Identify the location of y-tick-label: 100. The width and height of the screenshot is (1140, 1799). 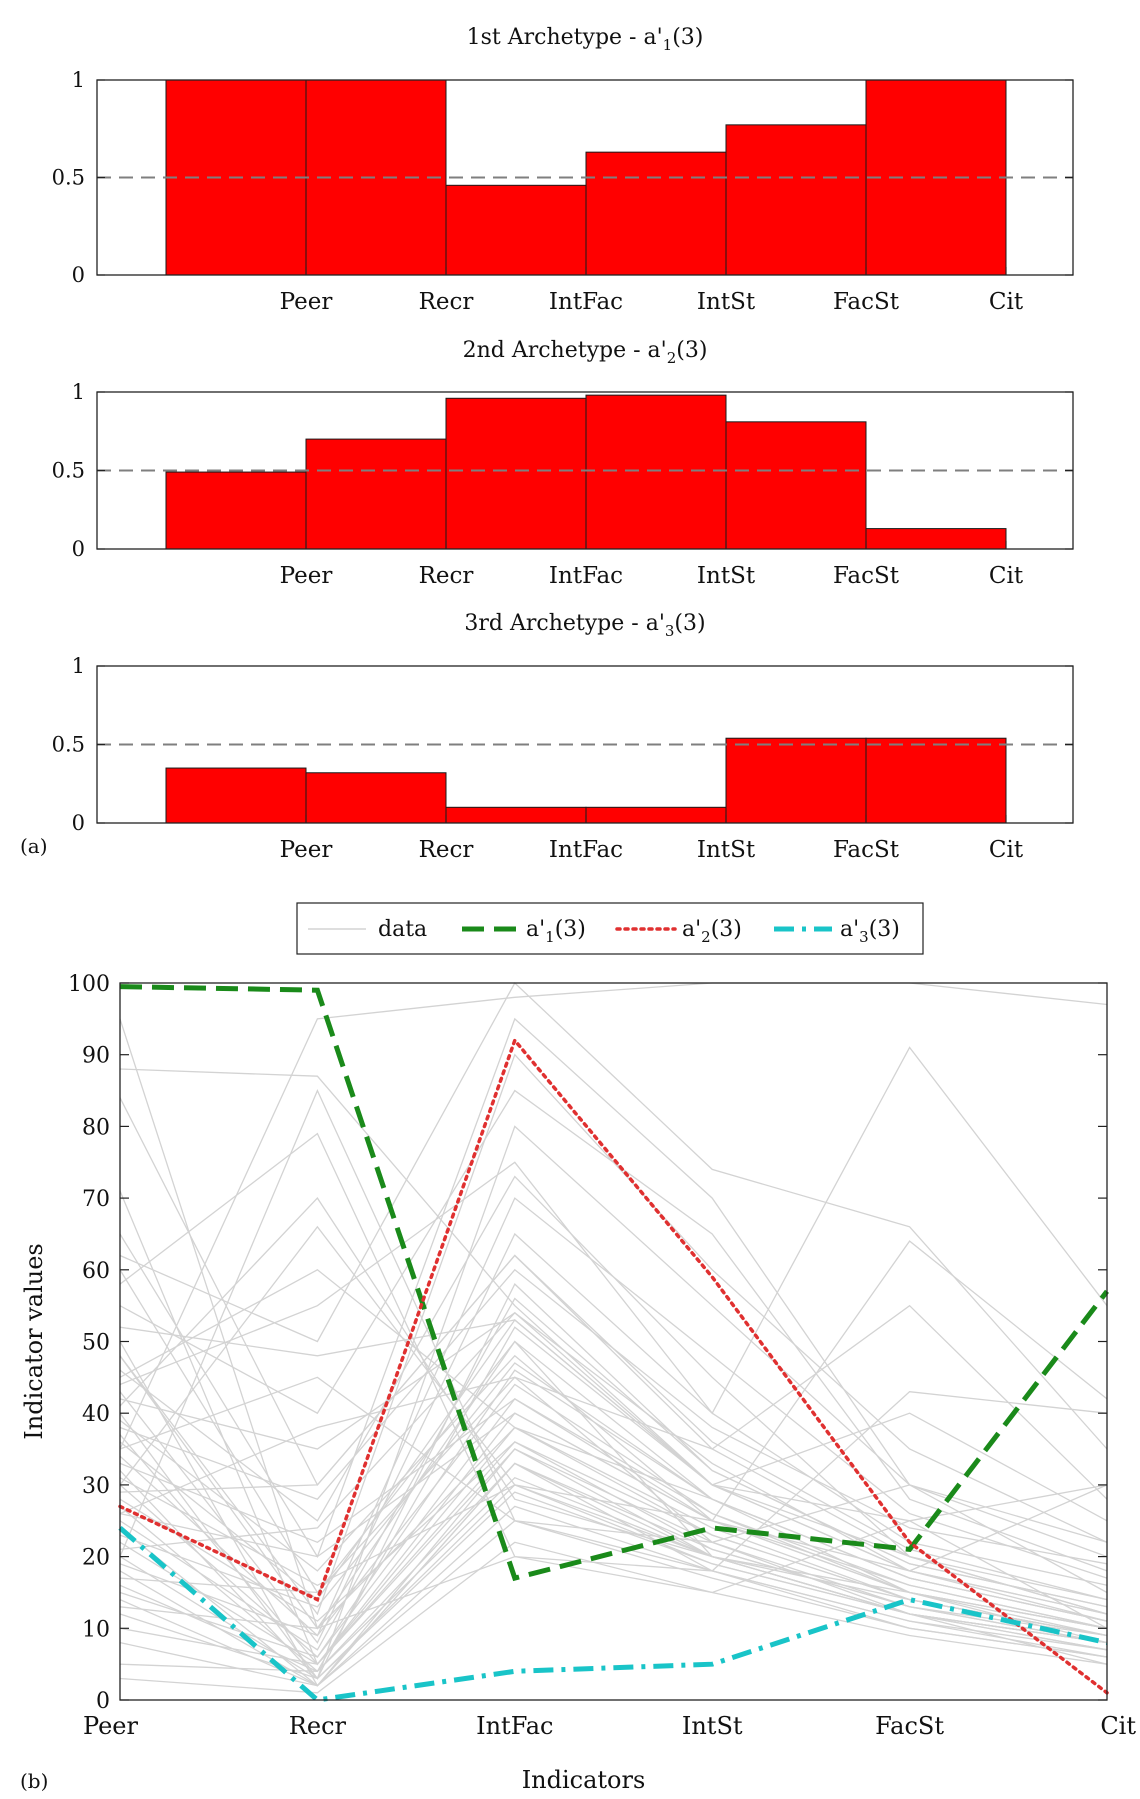
(89, 984).